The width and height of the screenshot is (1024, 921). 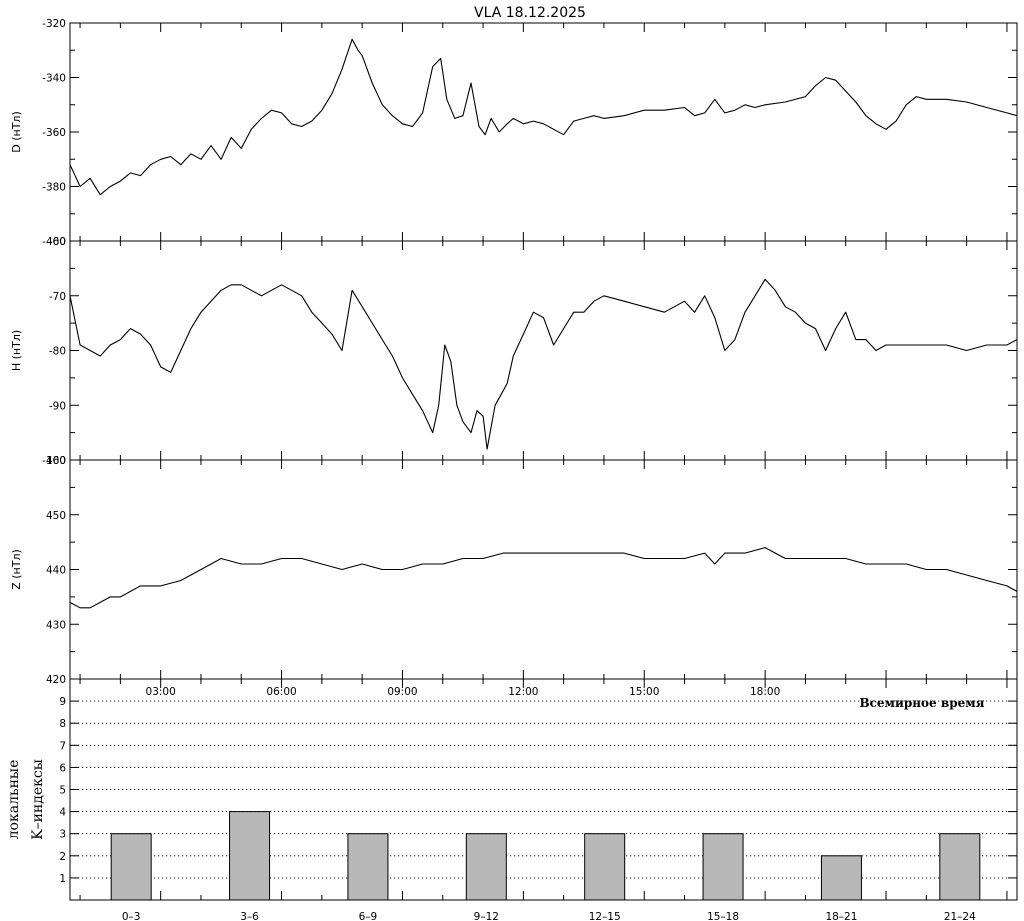 What do you see at coordinates (62, 702) in the screenshot?
I see `y-tick-label: 9` at bounding box center [62, 702].